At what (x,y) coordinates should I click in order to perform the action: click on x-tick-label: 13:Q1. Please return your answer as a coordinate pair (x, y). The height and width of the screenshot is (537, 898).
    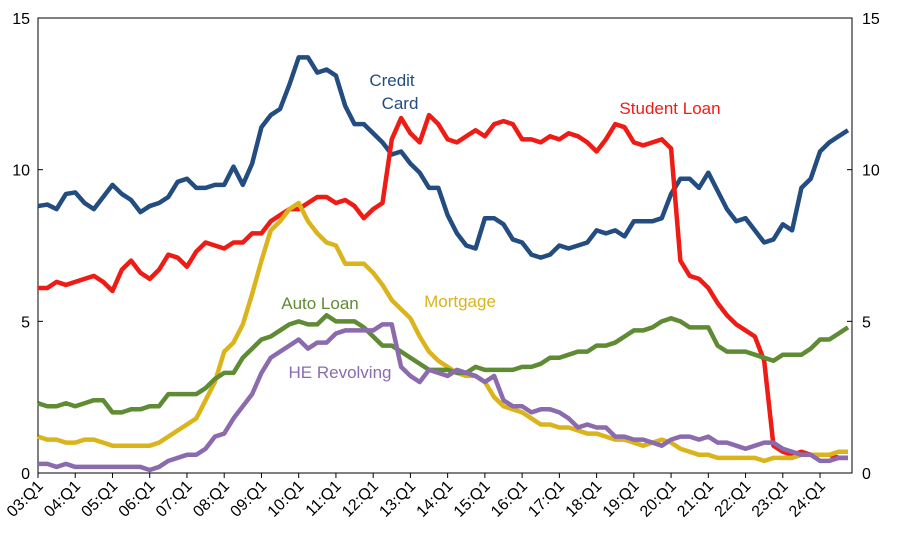
    Looking at the image, I should click on (397, 499).